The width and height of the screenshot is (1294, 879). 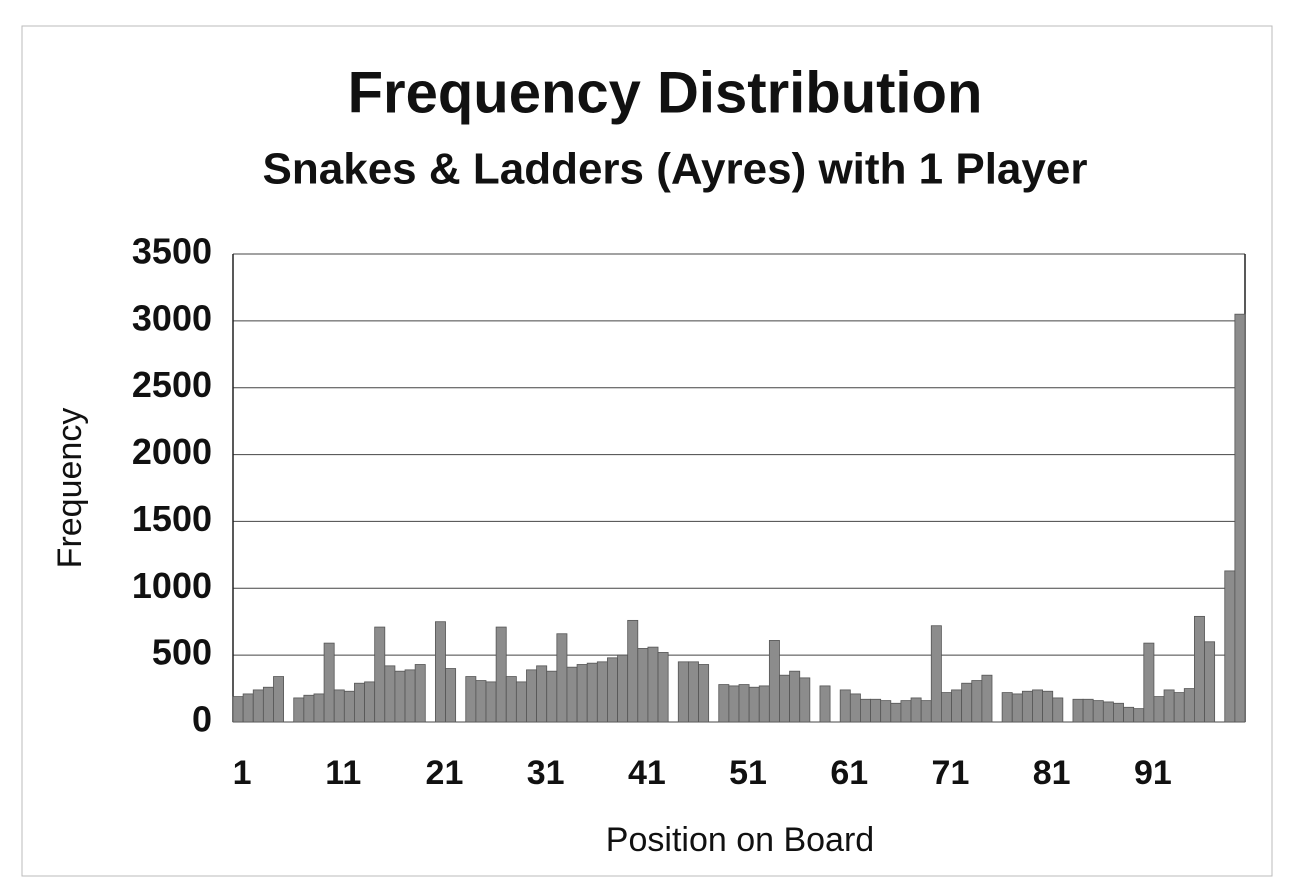 I want to click on x-tick-label: 11, so click(x=343, y=773).